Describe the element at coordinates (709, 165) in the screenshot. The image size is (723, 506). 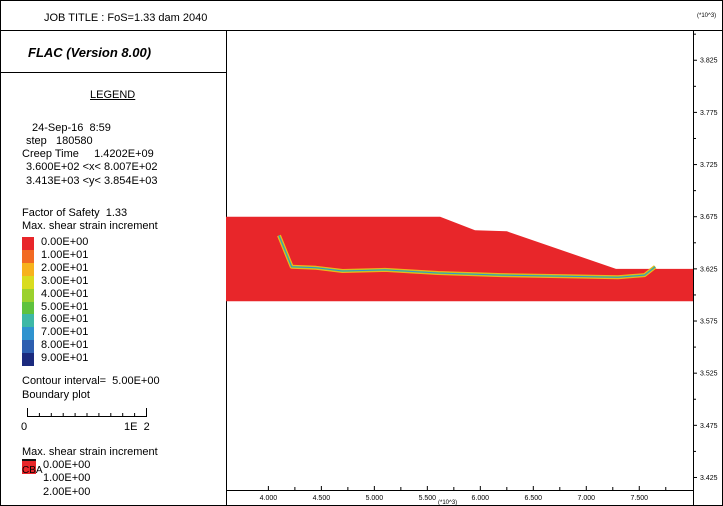
I see `y-tick-label: 3.725` at that location.